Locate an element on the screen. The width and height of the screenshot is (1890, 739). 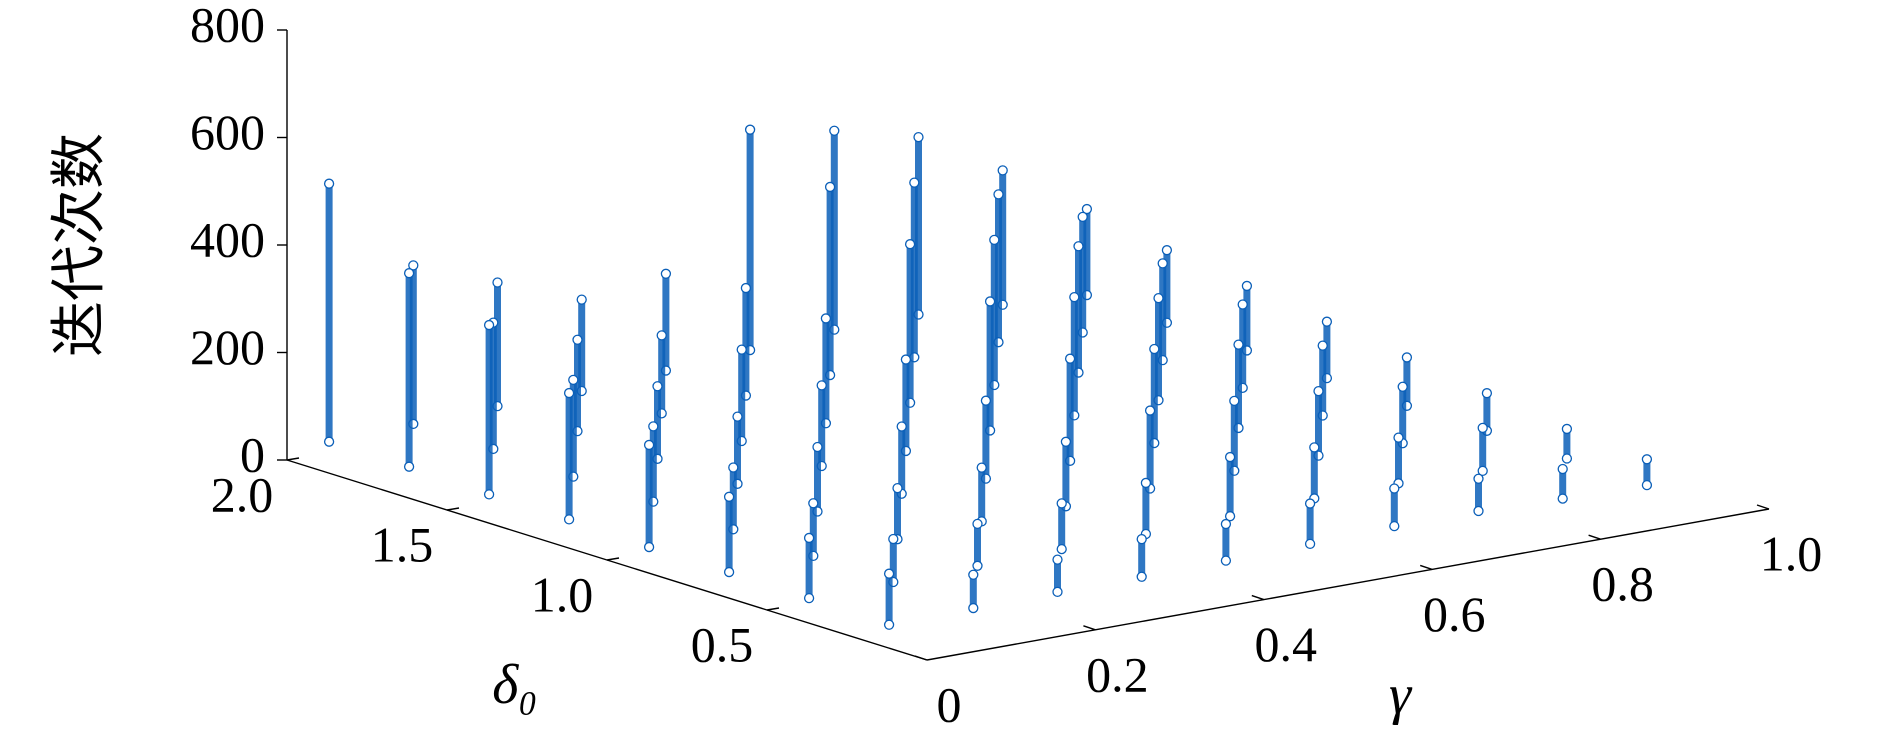
x-axis-line is located at coordinates (1348, 584).